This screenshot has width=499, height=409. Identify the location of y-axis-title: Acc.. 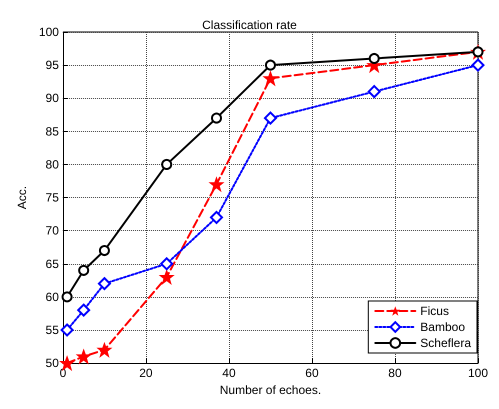
(22, 198).